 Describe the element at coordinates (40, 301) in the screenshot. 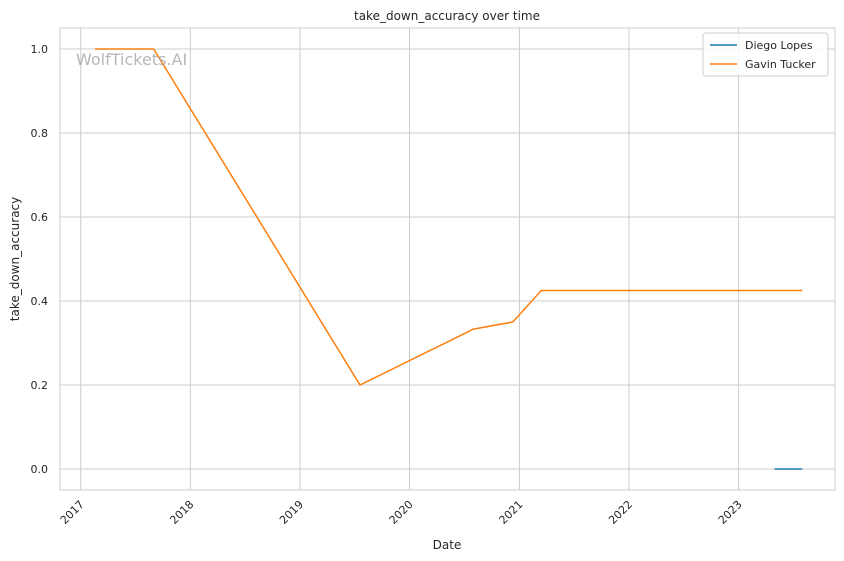

I see `y-tick-label: 0.4` at that location.